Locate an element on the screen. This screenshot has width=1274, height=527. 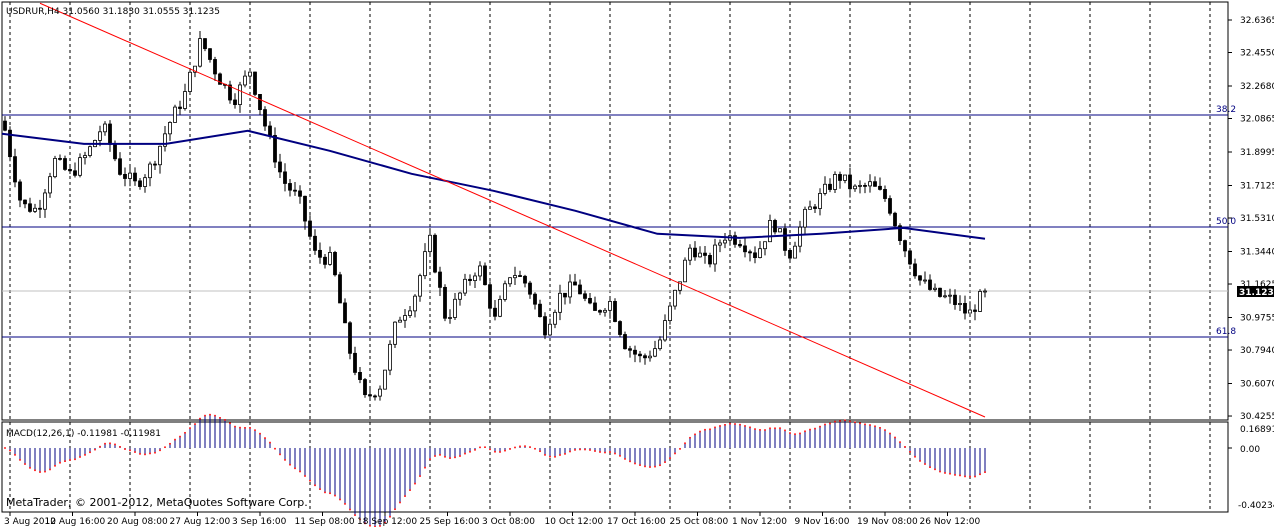
time-tick-label: 25 Sep 16:00 is located at coordinates (450, 522).